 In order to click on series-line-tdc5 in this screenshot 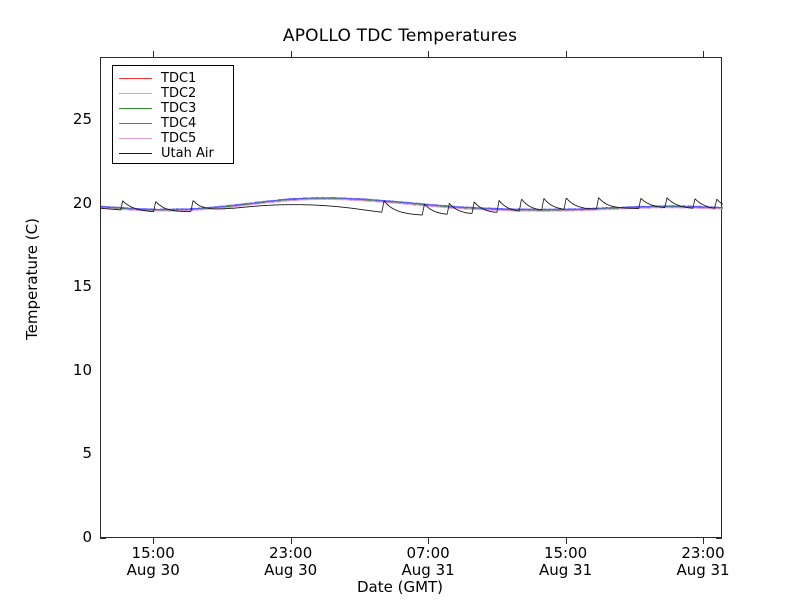, I will do `click(412, 205)`.